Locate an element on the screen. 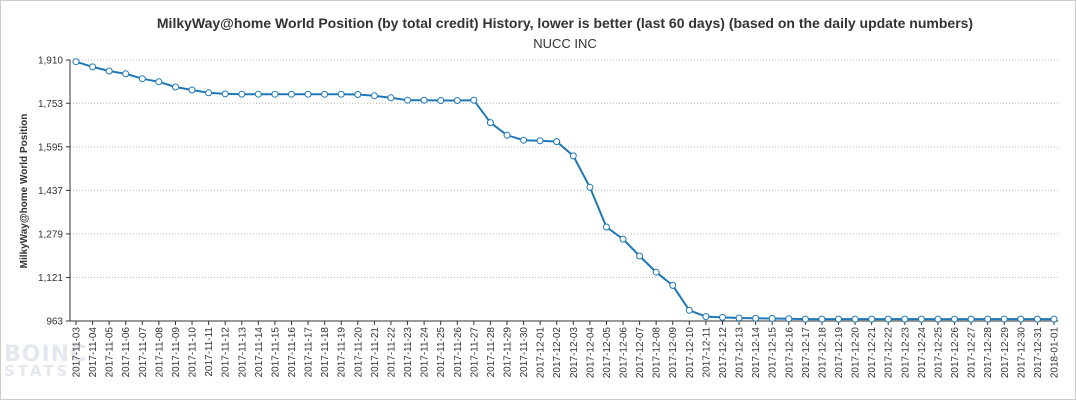 The height and width of the screenshot is (400, 1076). y-tick-label: 1,910 is located at coordinates (50, 61).